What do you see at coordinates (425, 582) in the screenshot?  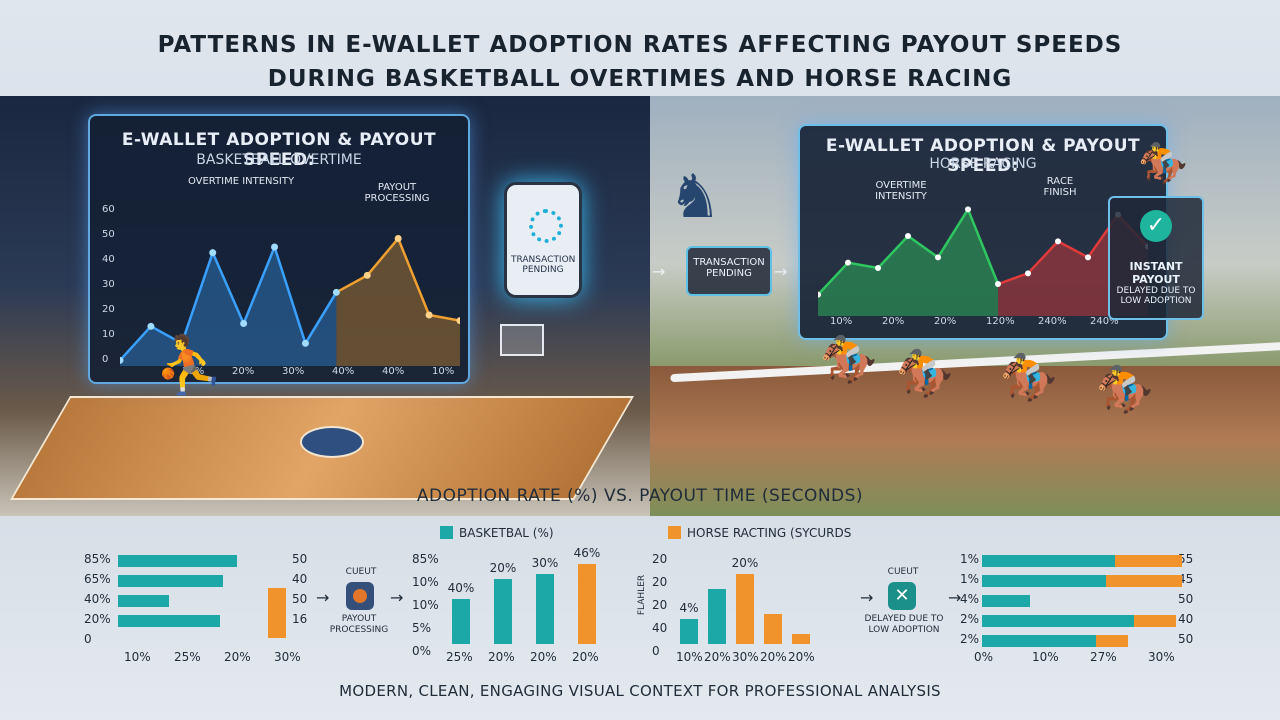 I see `y-label: 10%` at bounding box center [425, 582].